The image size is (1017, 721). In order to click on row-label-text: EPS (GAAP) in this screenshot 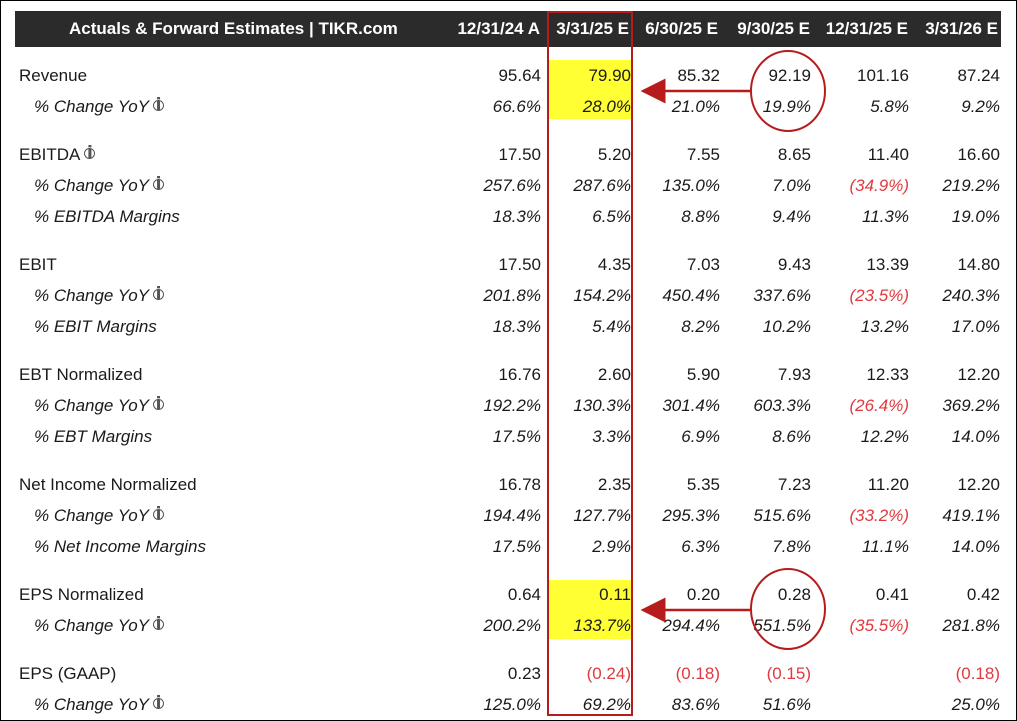, I will do `click(68, 673)`.